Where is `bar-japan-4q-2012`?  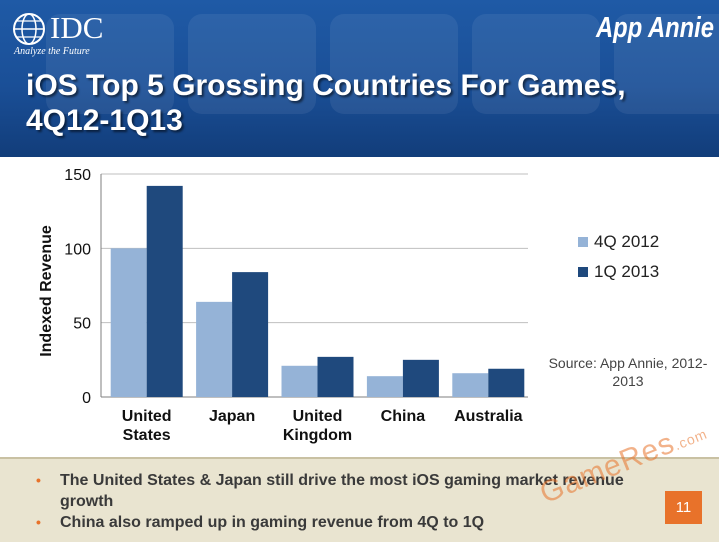 bar-japan-4q-2012 is located at coordinates (214, 349).